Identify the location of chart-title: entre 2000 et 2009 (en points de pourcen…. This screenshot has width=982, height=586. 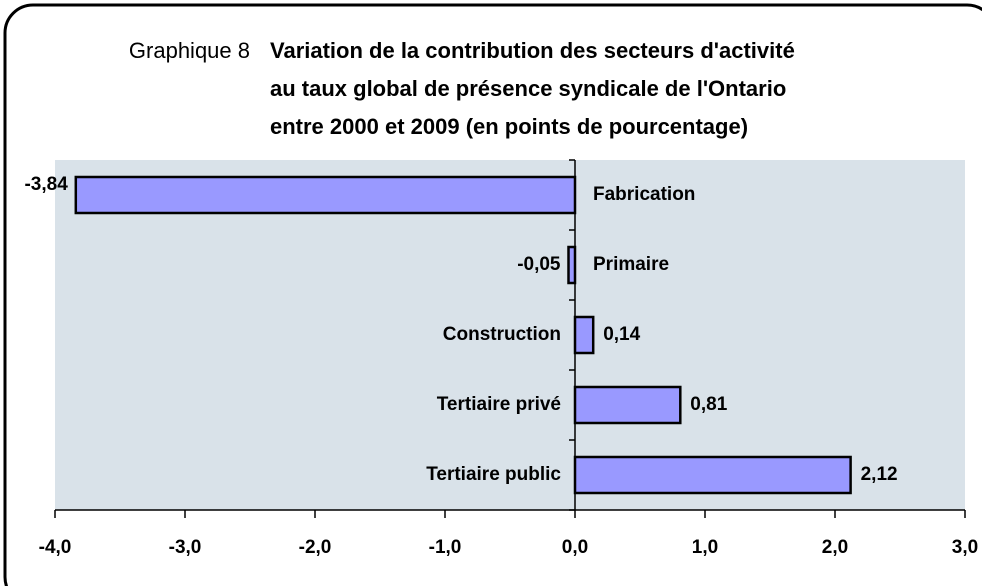
(509, 126).